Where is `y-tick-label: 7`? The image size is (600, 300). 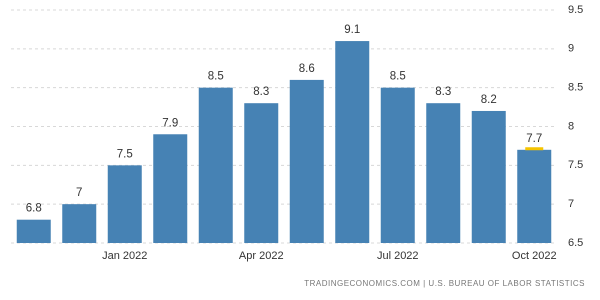
y-tick-label: 7 is located at coordinates (571, 204).